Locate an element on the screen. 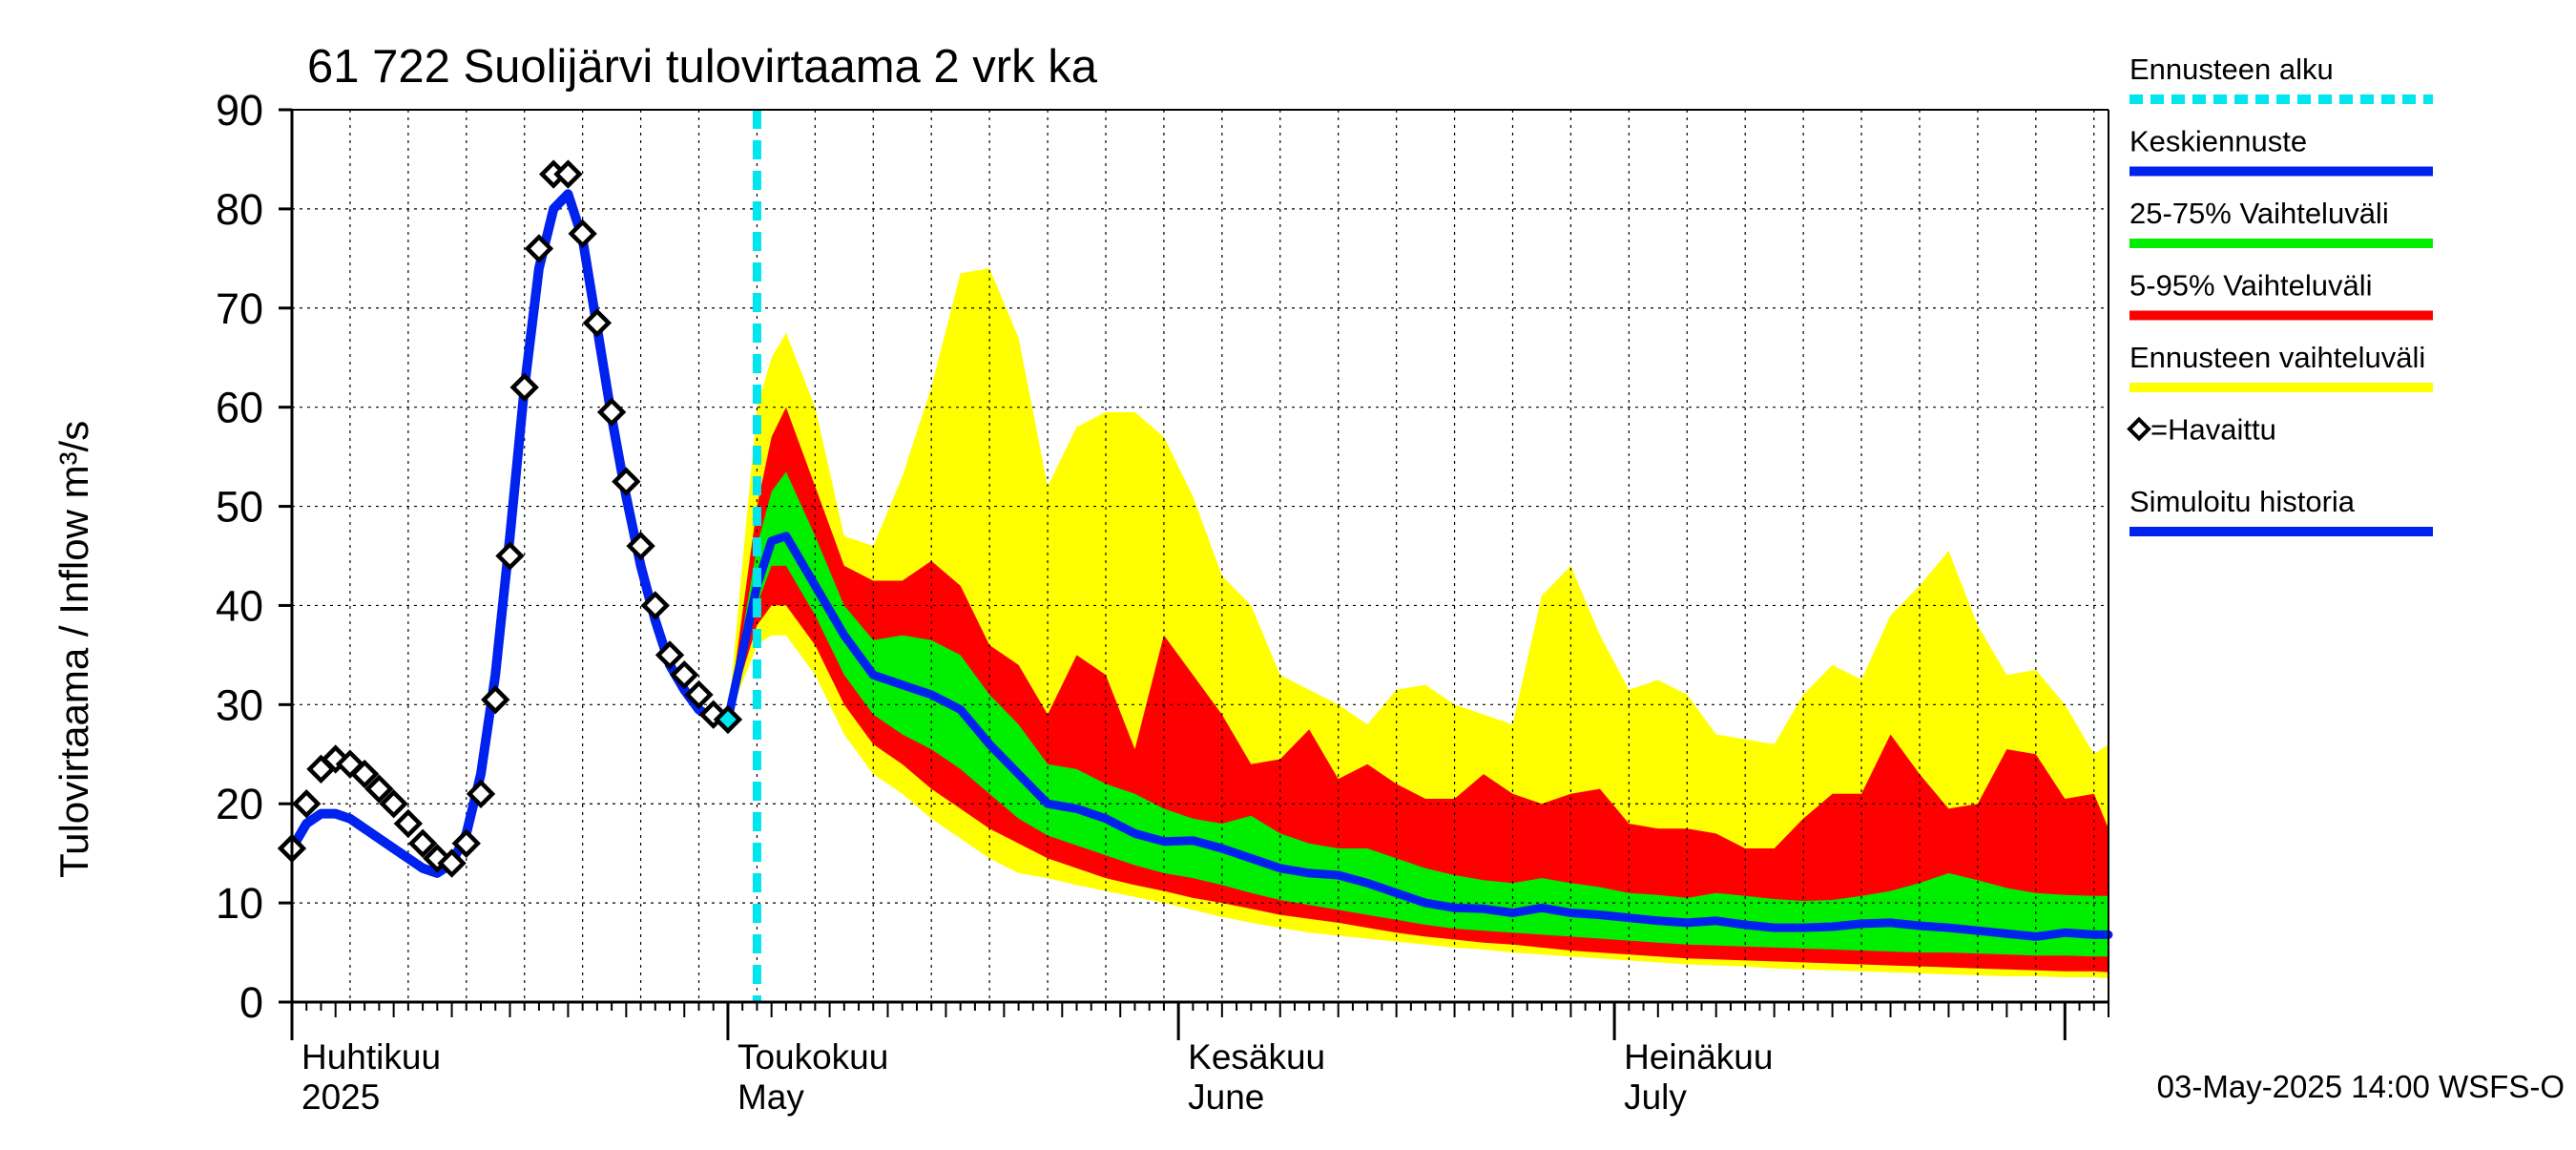 This screenshot has height=1150, width=2576. y-axis-label: Tulovirtaama / Inflow m³/s is located at coordinates (74, 649).